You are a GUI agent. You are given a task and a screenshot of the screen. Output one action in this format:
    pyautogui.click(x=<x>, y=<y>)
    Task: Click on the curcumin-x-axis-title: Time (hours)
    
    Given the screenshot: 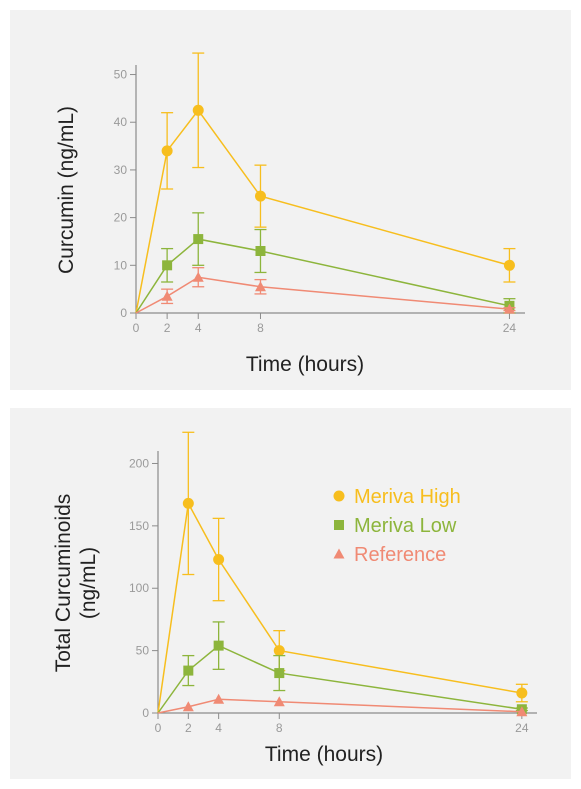 What is the action you would take?
    pyautogui.click(x=305, y=364)
    